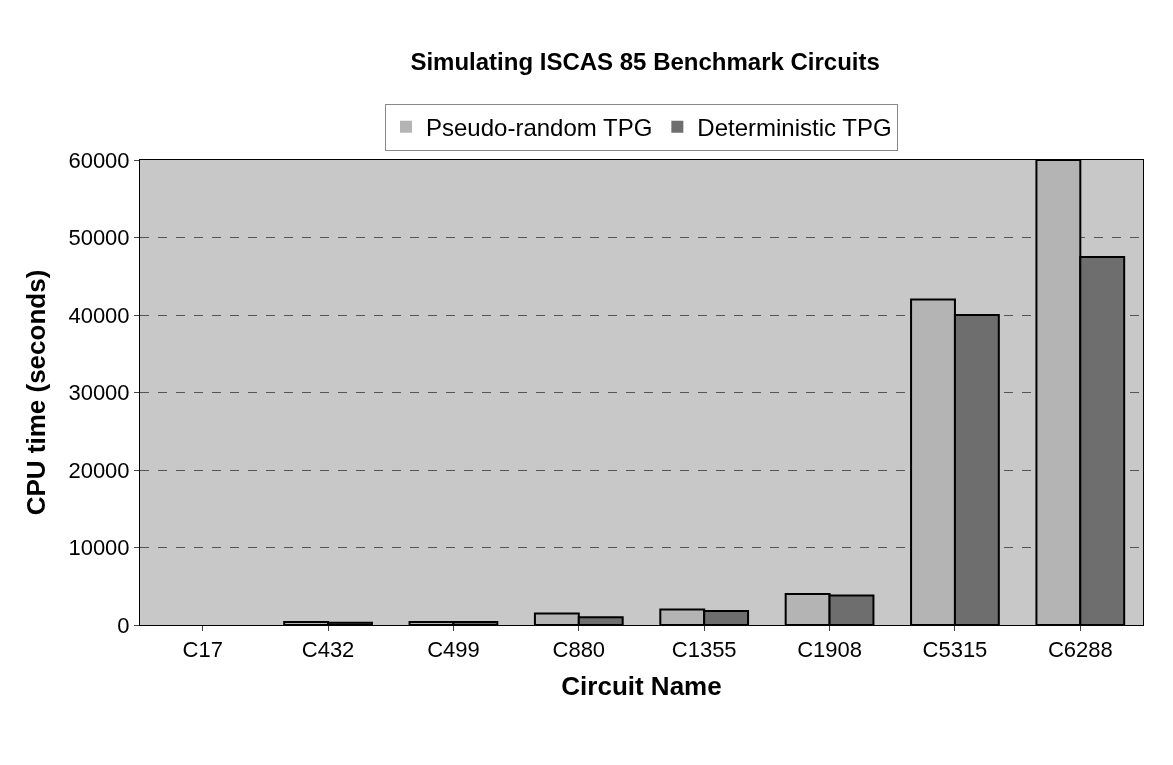 Image resolution: width=1173 pixels, height=765 pixels. Describe the element at coordinates (99, 238) in the screenshot. I see `y-tick-label: 50000` at that location.